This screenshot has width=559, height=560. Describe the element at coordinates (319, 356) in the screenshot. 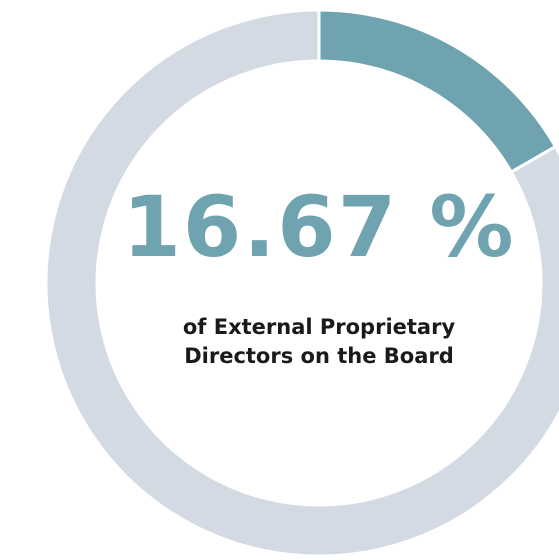

I see `subtitle: Directors on the Board` at that location.